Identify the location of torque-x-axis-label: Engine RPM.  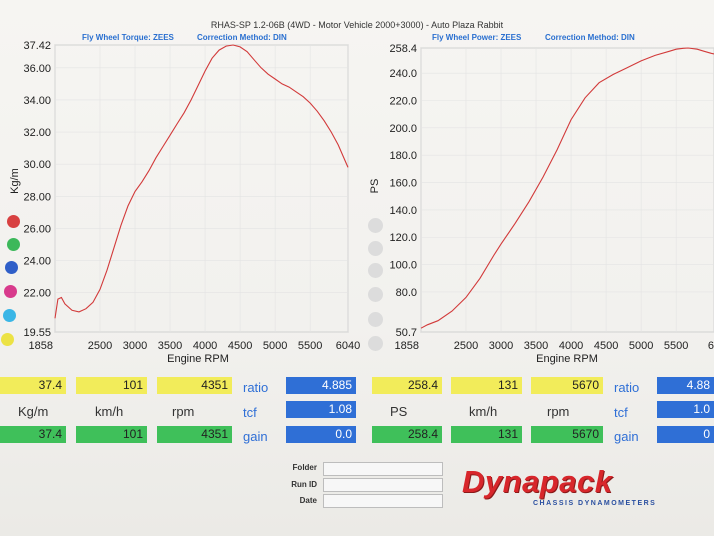
(198, 359).